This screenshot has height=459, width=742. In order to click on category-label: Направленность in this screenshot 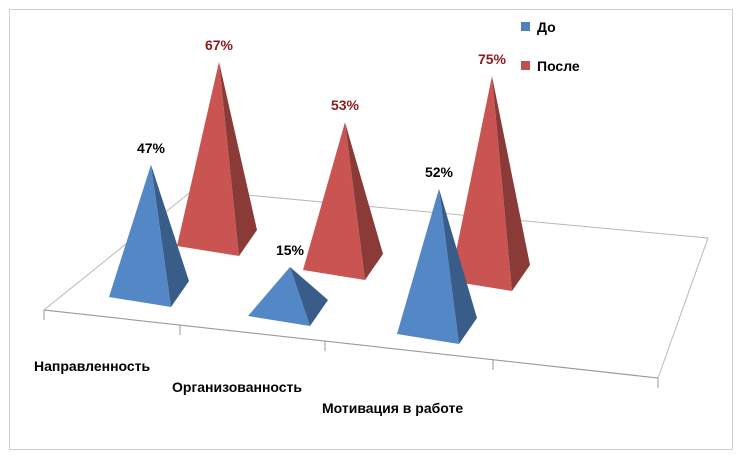, I will do `click(92, 366)`.